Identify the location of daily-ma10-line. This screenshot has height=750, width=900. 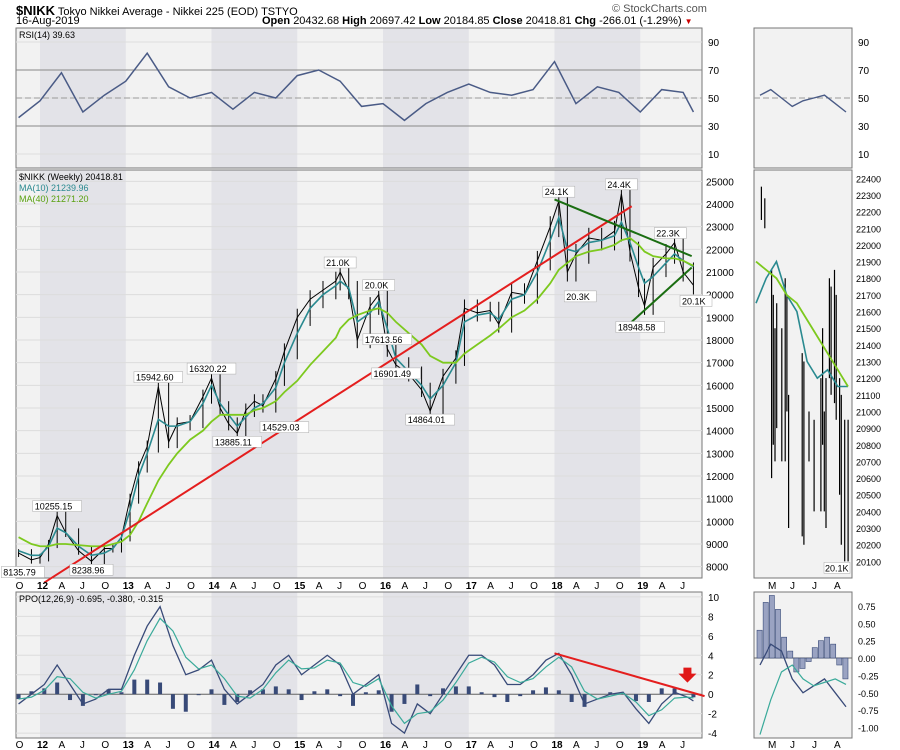
(801, 323).